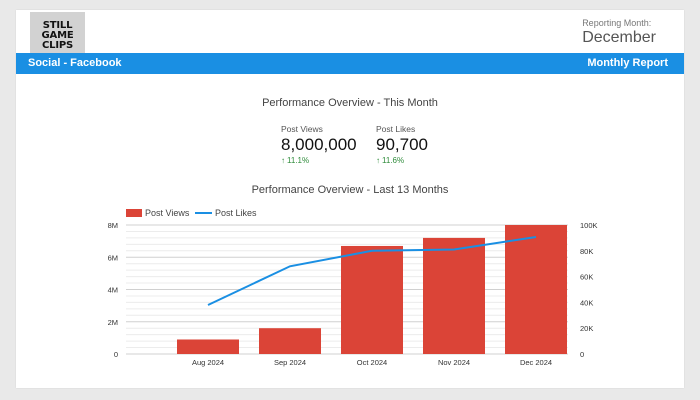 The height and width of the screenshot is (400, 700). I want to click on kpi-post-likes: Post Likes 90,700 ↑ 11.6%, so click(402, 144).